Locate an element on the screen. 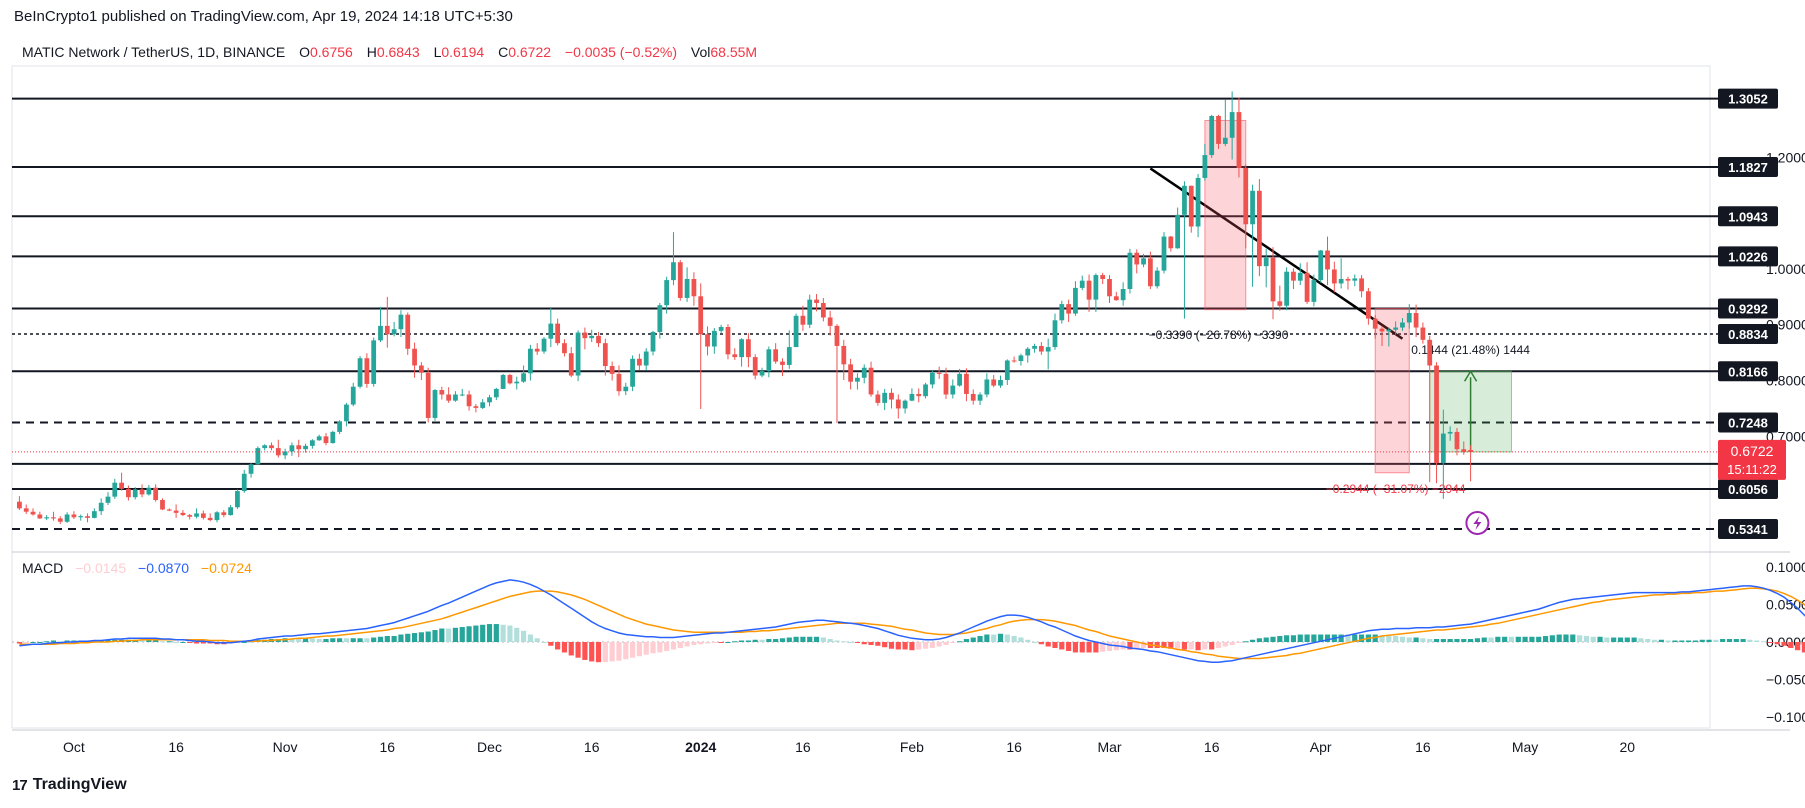 This screenshot has height=808, width=1805. scale-tick-6: 0.0500 is located at coordinates (1785, 605).